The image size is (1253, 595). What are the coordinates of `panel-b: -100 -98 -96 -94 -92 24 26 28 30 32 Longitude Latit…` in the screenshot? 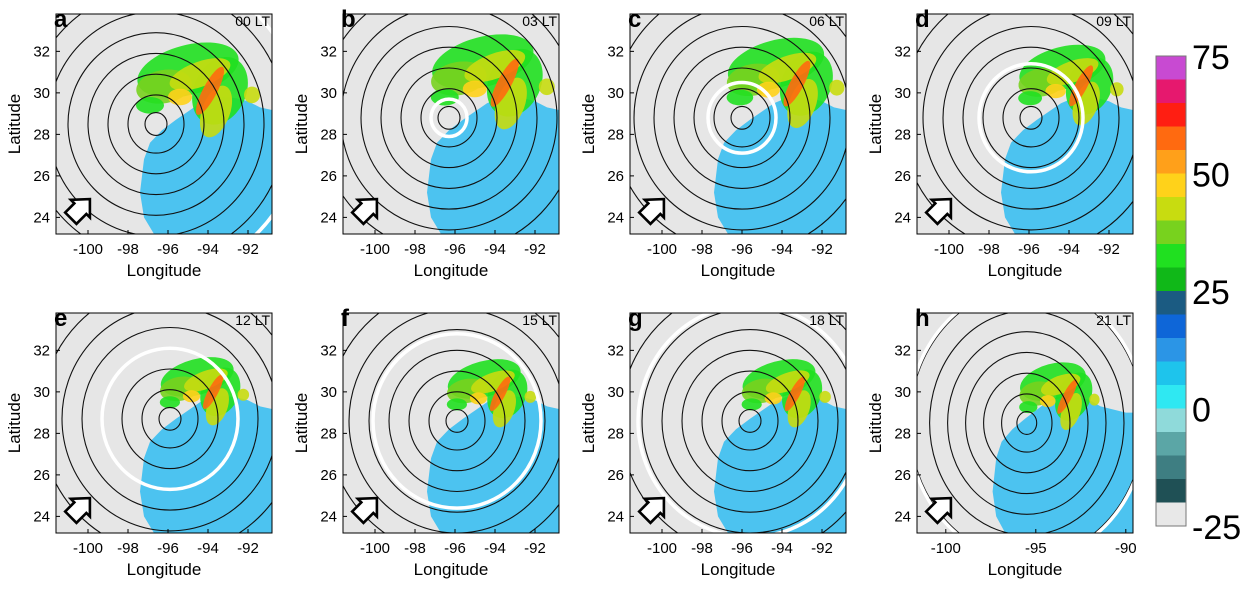 It's located at (426, 143).